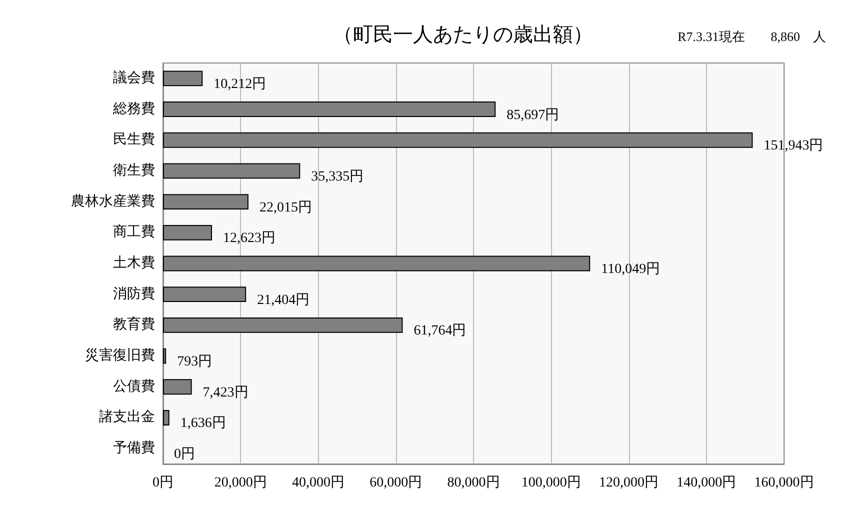 The width and height of the screenshot is (854, 522). Describe the element at coordinates (249, 238) in the screenshot. I see `data-label: 12,623円` at that location.